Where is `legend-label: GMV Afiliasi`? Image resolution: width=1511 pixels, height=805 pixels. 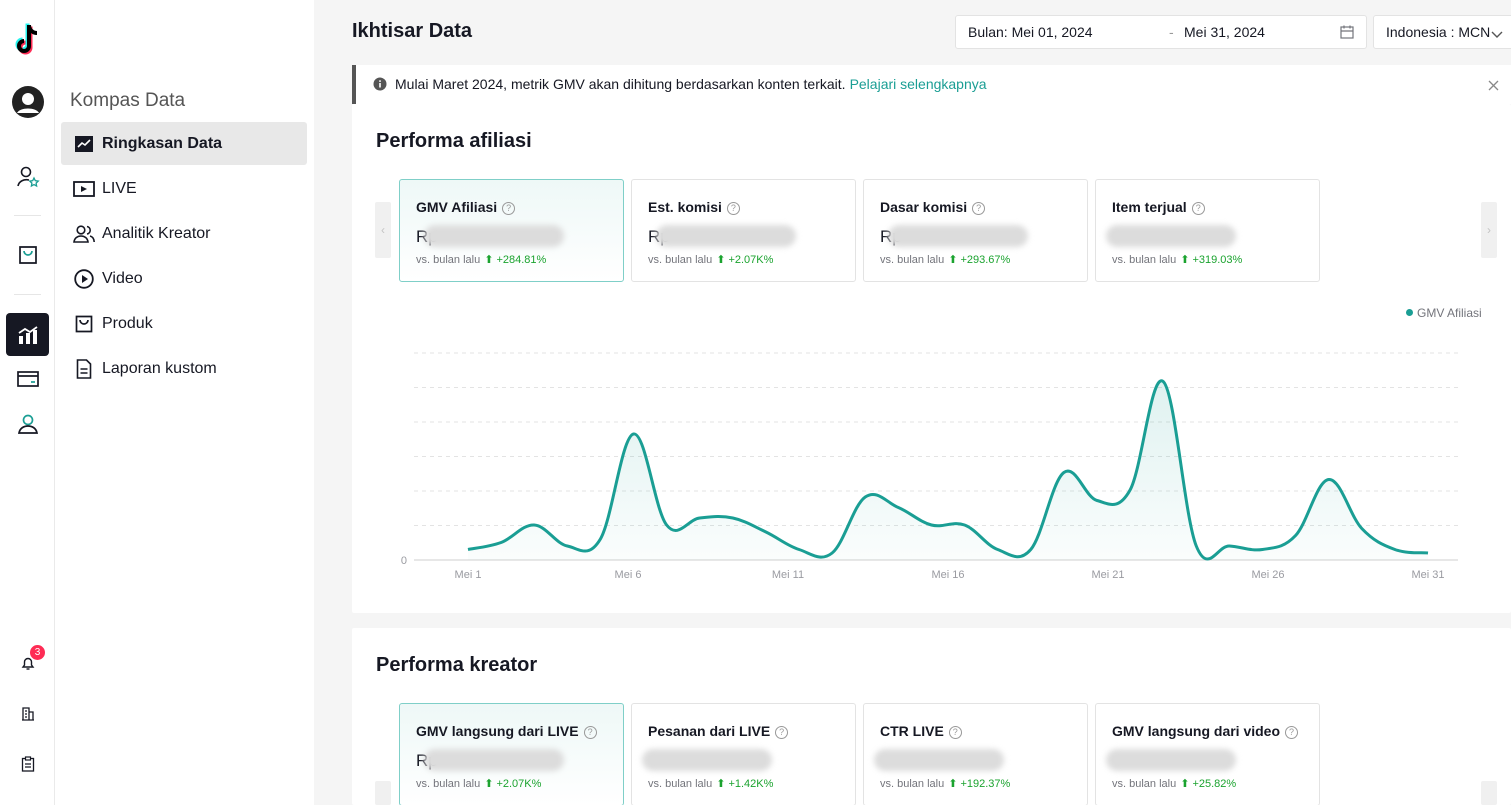 legend-label: GMV Afiliasi is located at coordinates (1449, 313).